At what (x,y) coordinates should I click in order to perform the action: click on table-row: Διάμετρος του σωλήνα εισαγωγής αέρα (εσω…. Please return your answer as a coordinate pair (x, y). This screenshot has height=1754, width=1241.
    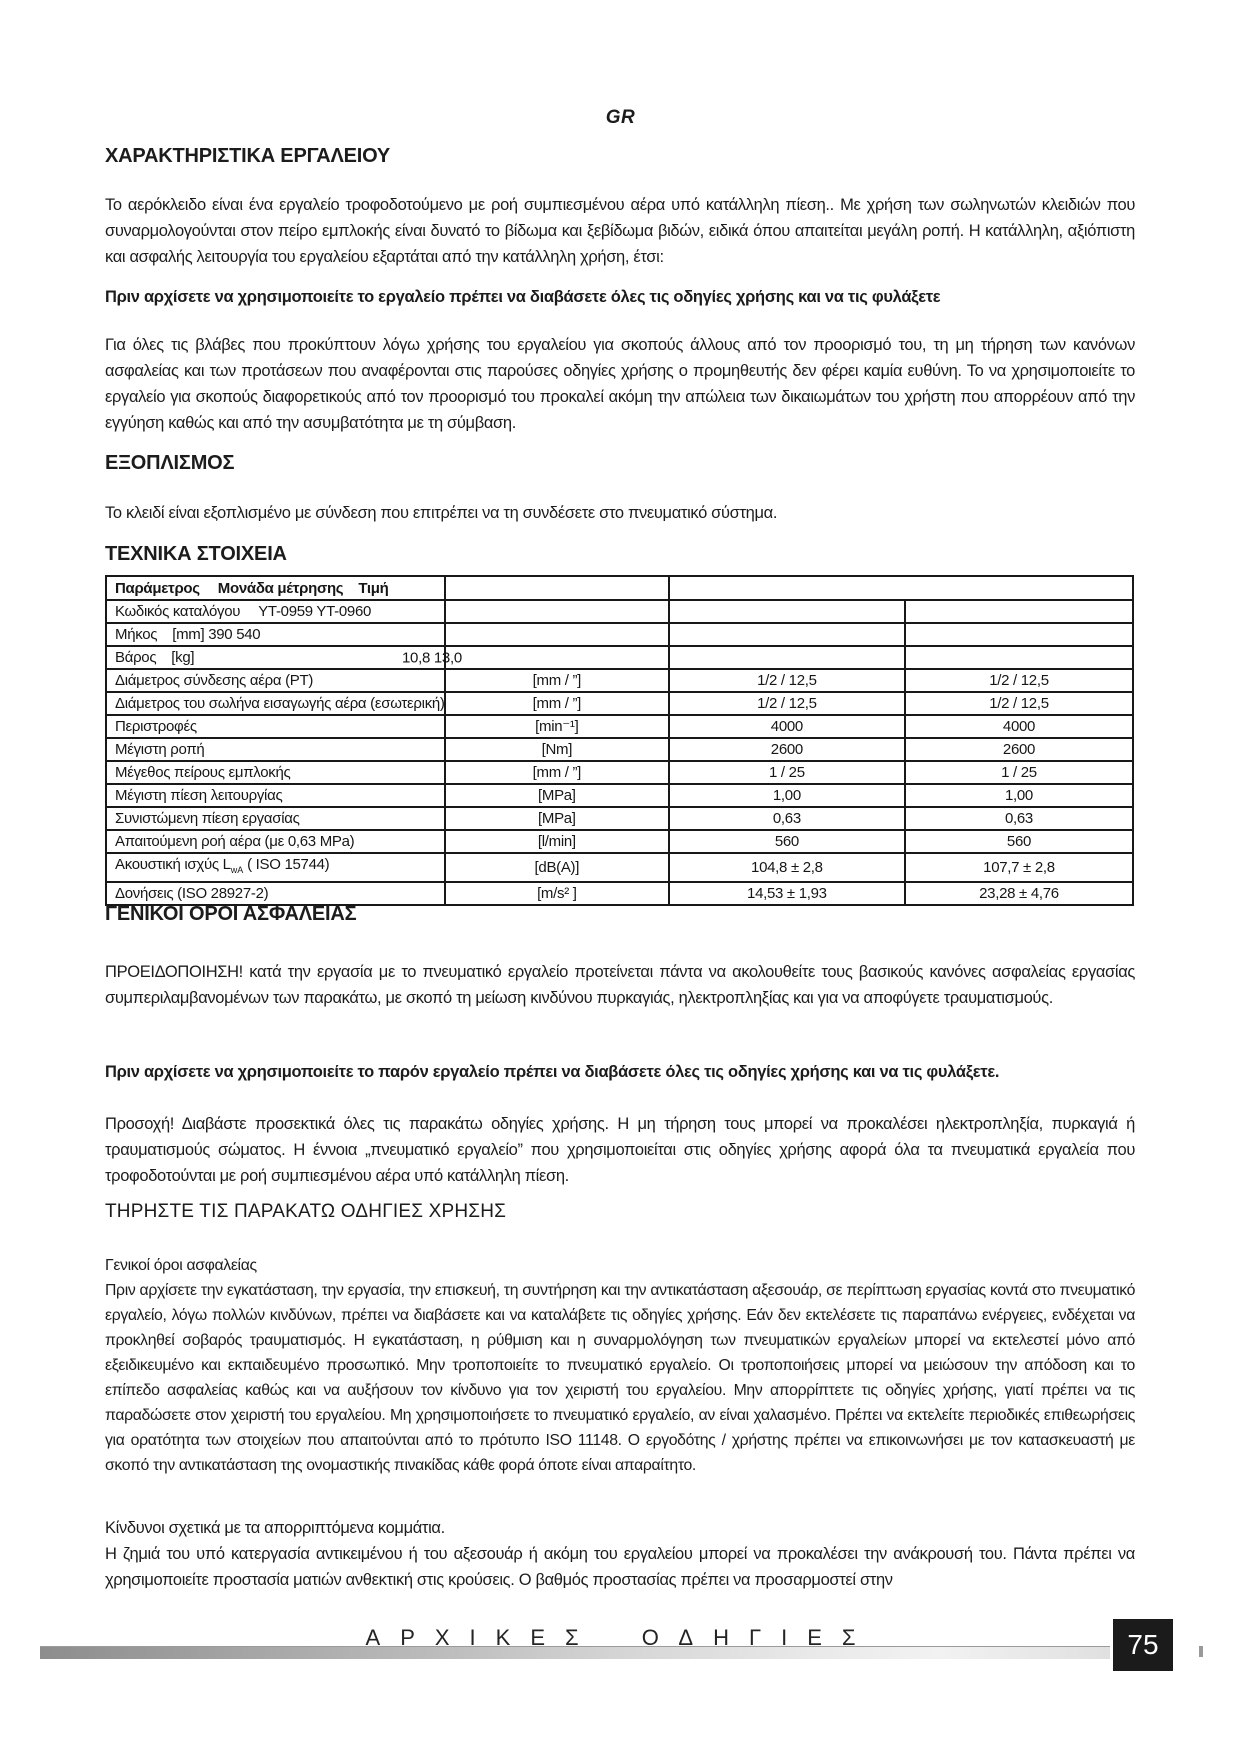
    Looking at the image, I should click on (620, 703).